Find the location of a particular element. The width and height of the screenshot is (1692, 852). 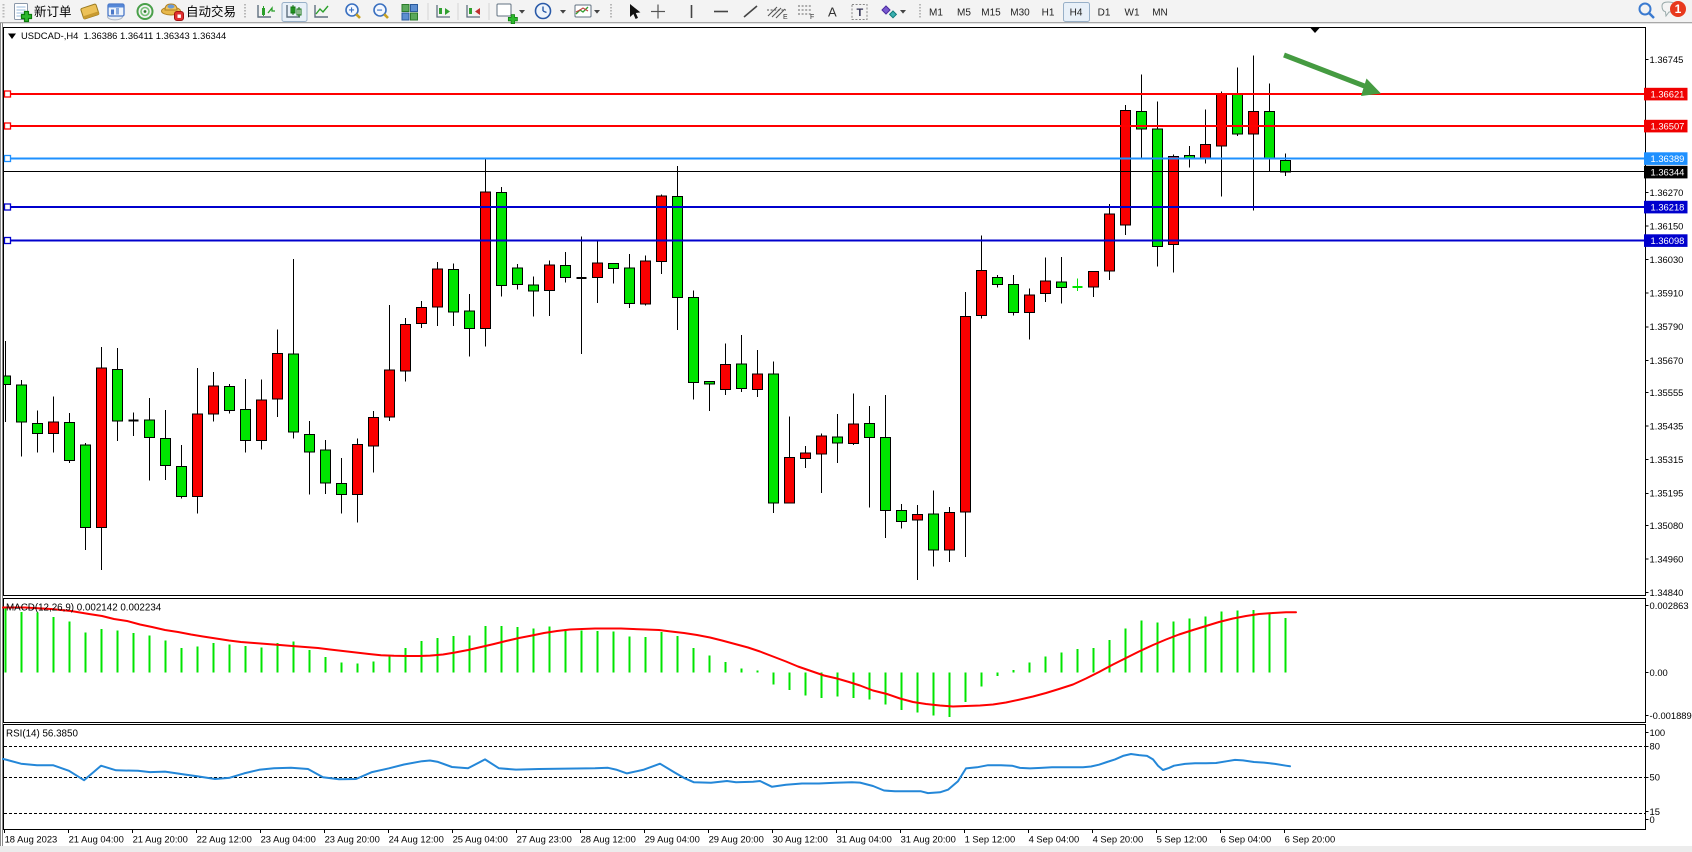

svg-text: 29 Aug 20:00 is located at coordinates (736, 839).